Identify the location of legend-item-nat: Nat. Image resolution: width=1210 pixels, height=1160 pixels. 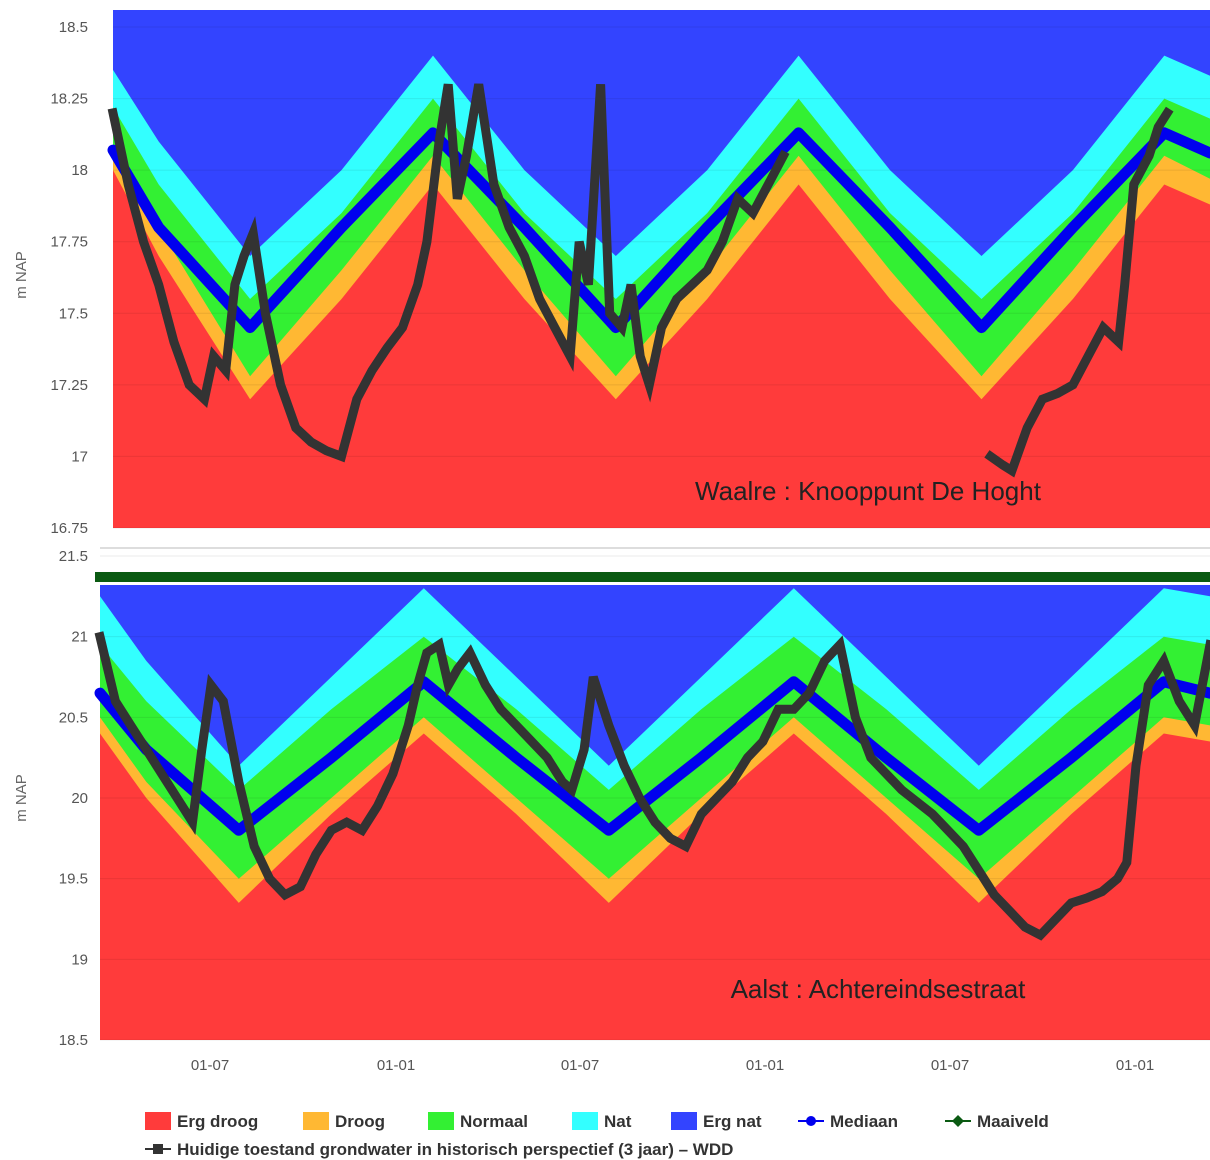
(602, 1121).